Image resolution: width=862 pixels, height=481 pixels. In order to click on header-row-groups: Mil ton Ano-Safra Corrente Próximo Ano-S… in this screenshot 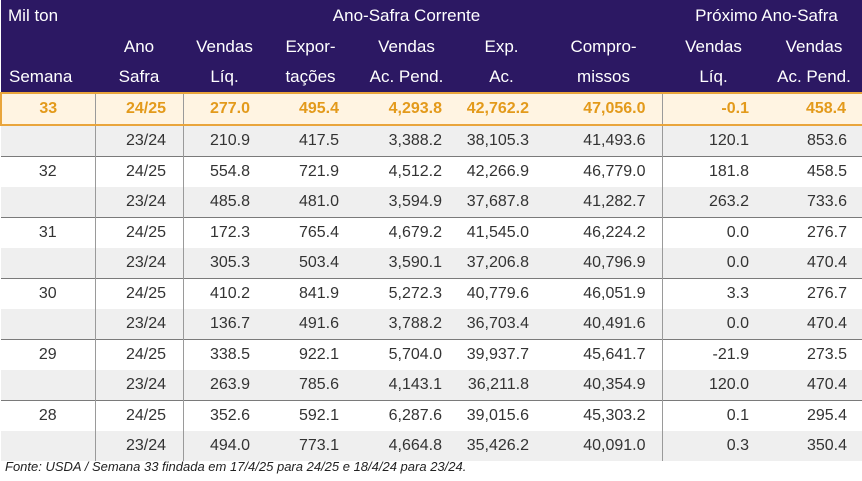, I will do `click(431, 16)`.